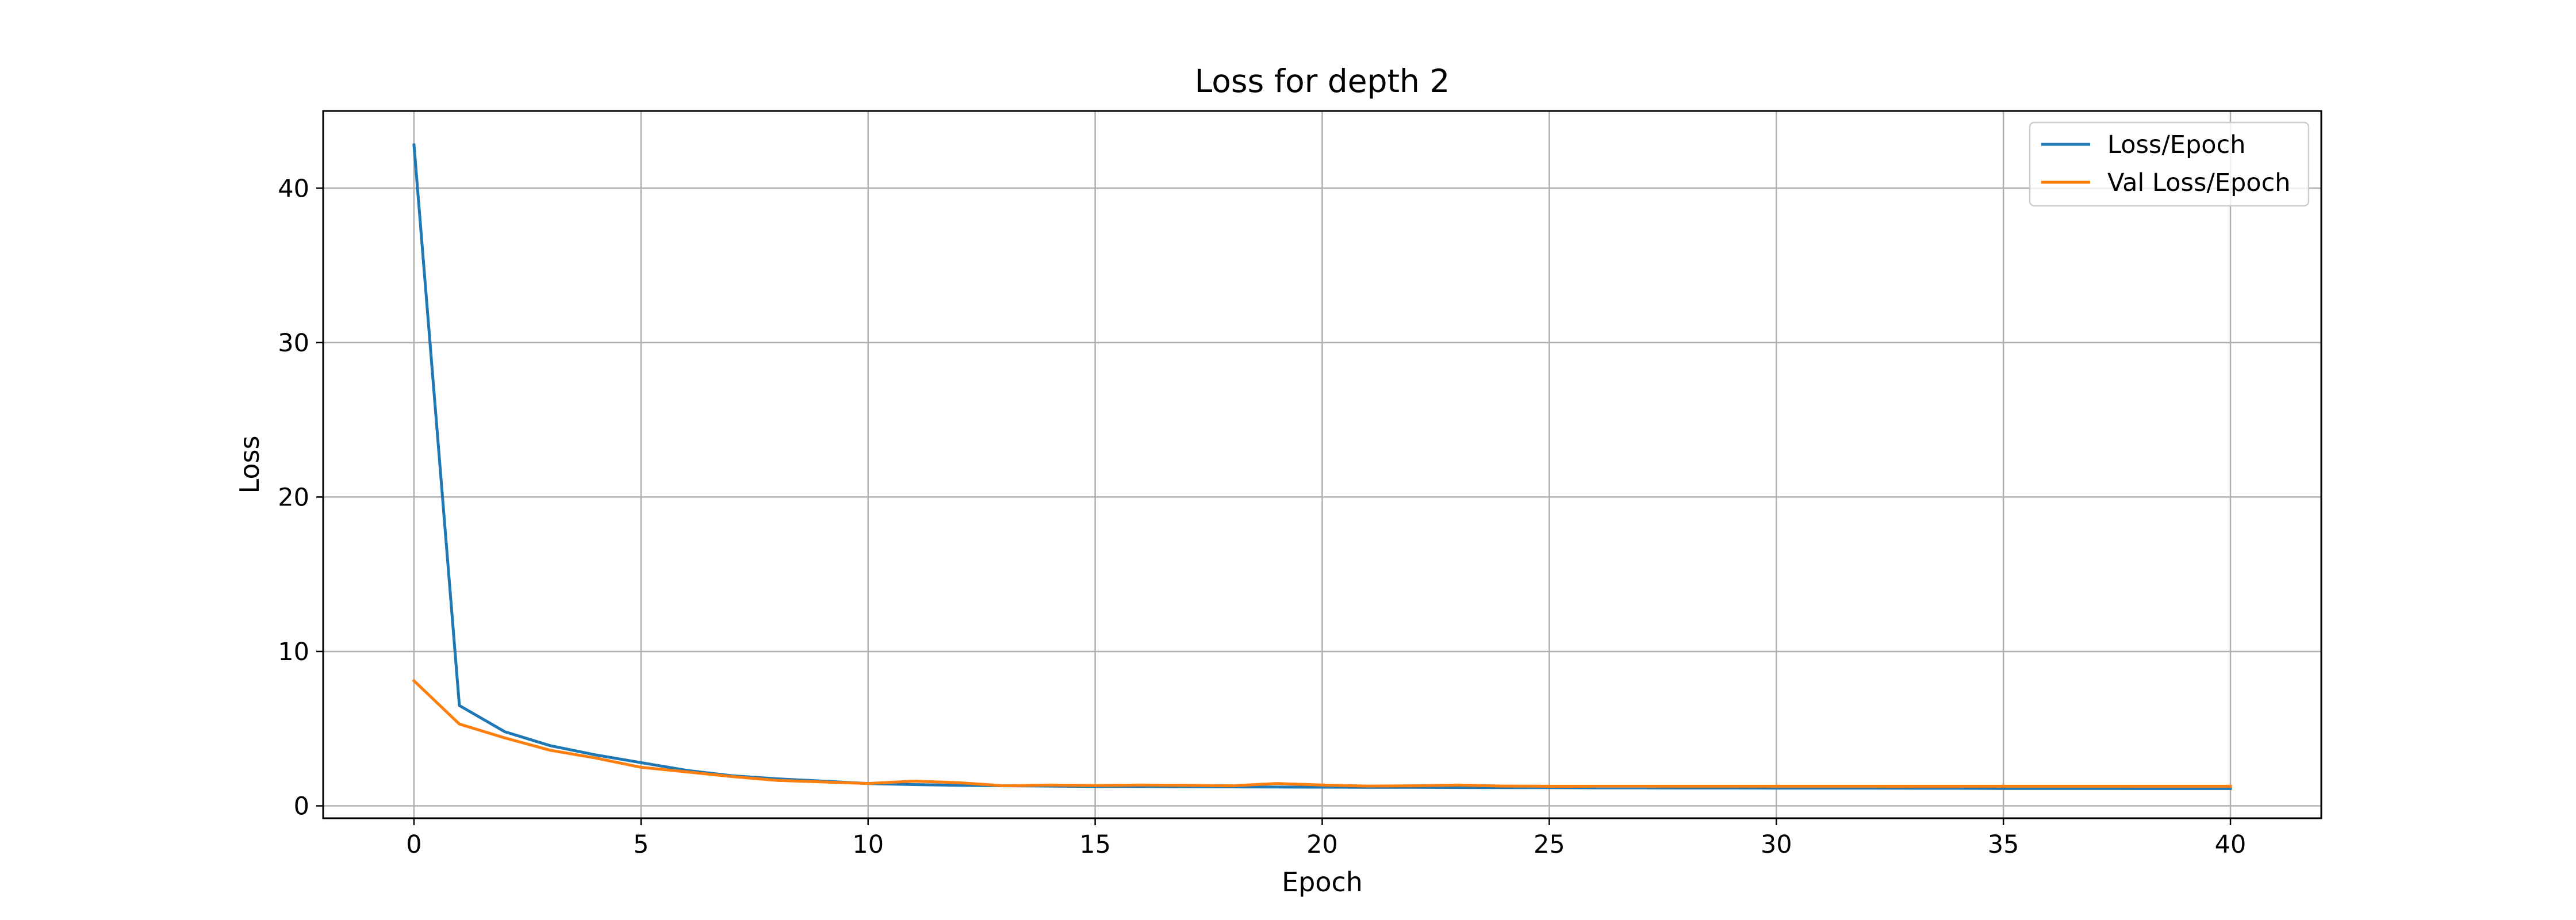 The image size is (2576, 920). What do you see at coordinates (1095, 844) in the screenshot?
I see `x-tick-label: 15` at bounding box center [1095, 844].